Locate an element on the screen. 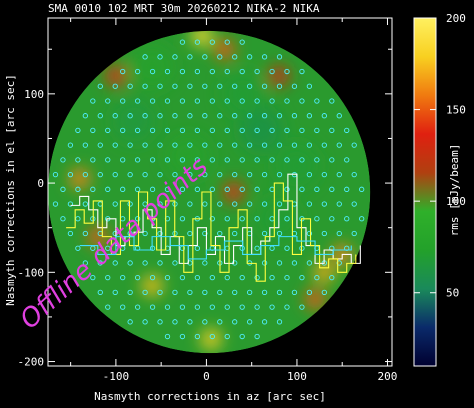  x-tick-label: 100 is located at coordinates (297, 376).